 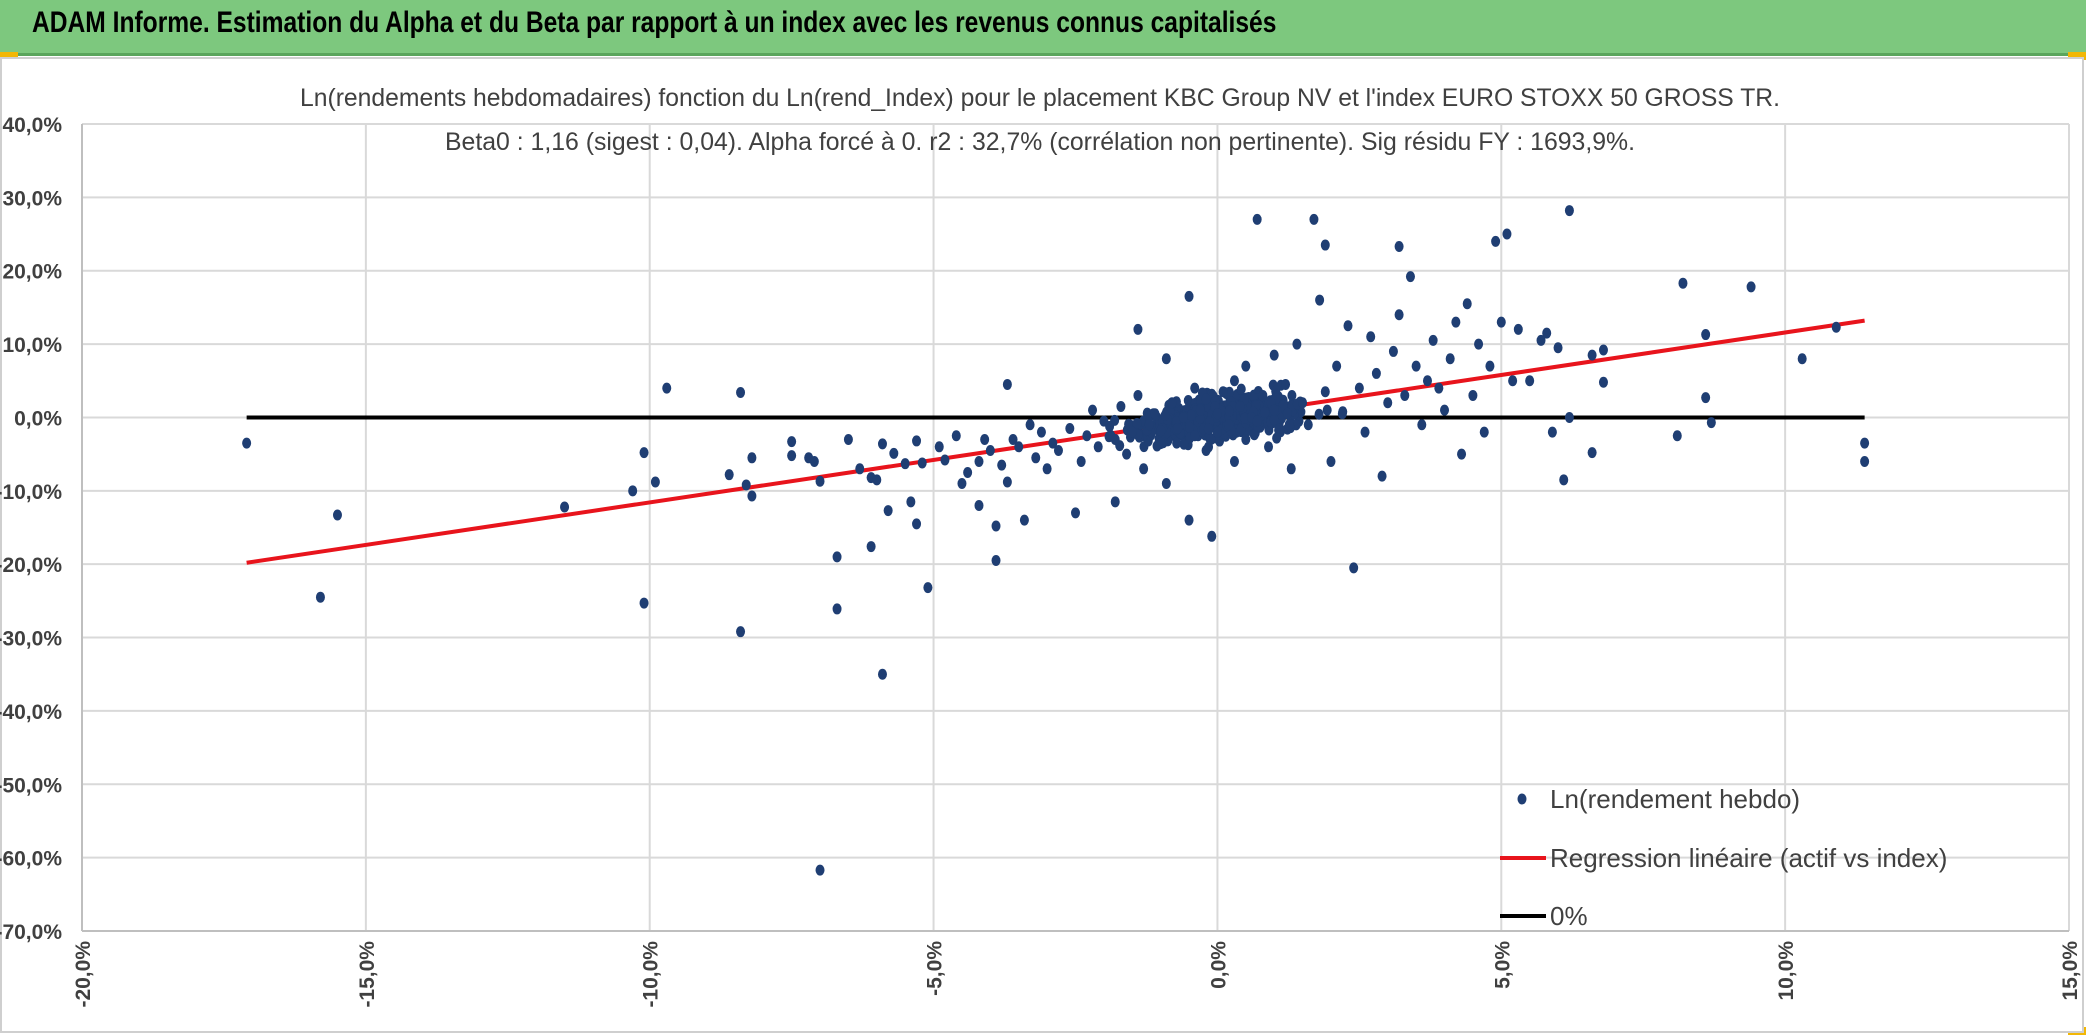 I want to click on corner-marker-left, so click(x=9, y=56).